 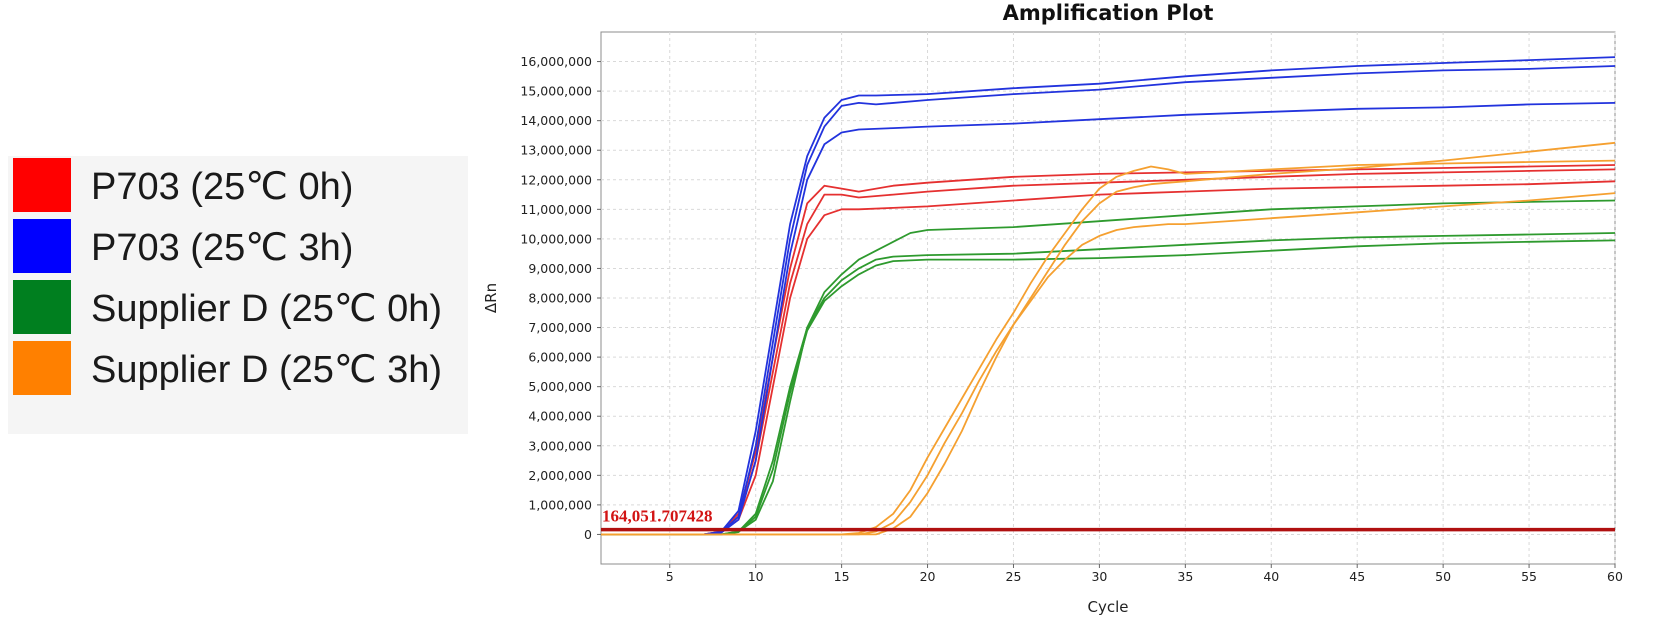 What do you see at coordinates (560, 416) in the screenshot?
I see `y-tick-label: 4,000,000` at bounding box center [560, 416].